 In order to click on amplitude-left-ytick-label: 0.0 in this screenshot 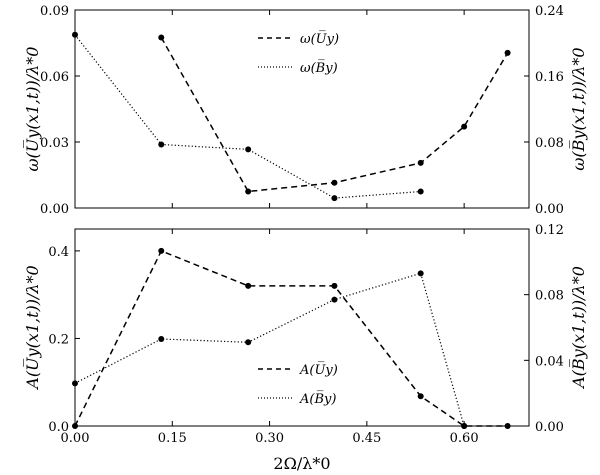, I will do `click(58, 427)`.